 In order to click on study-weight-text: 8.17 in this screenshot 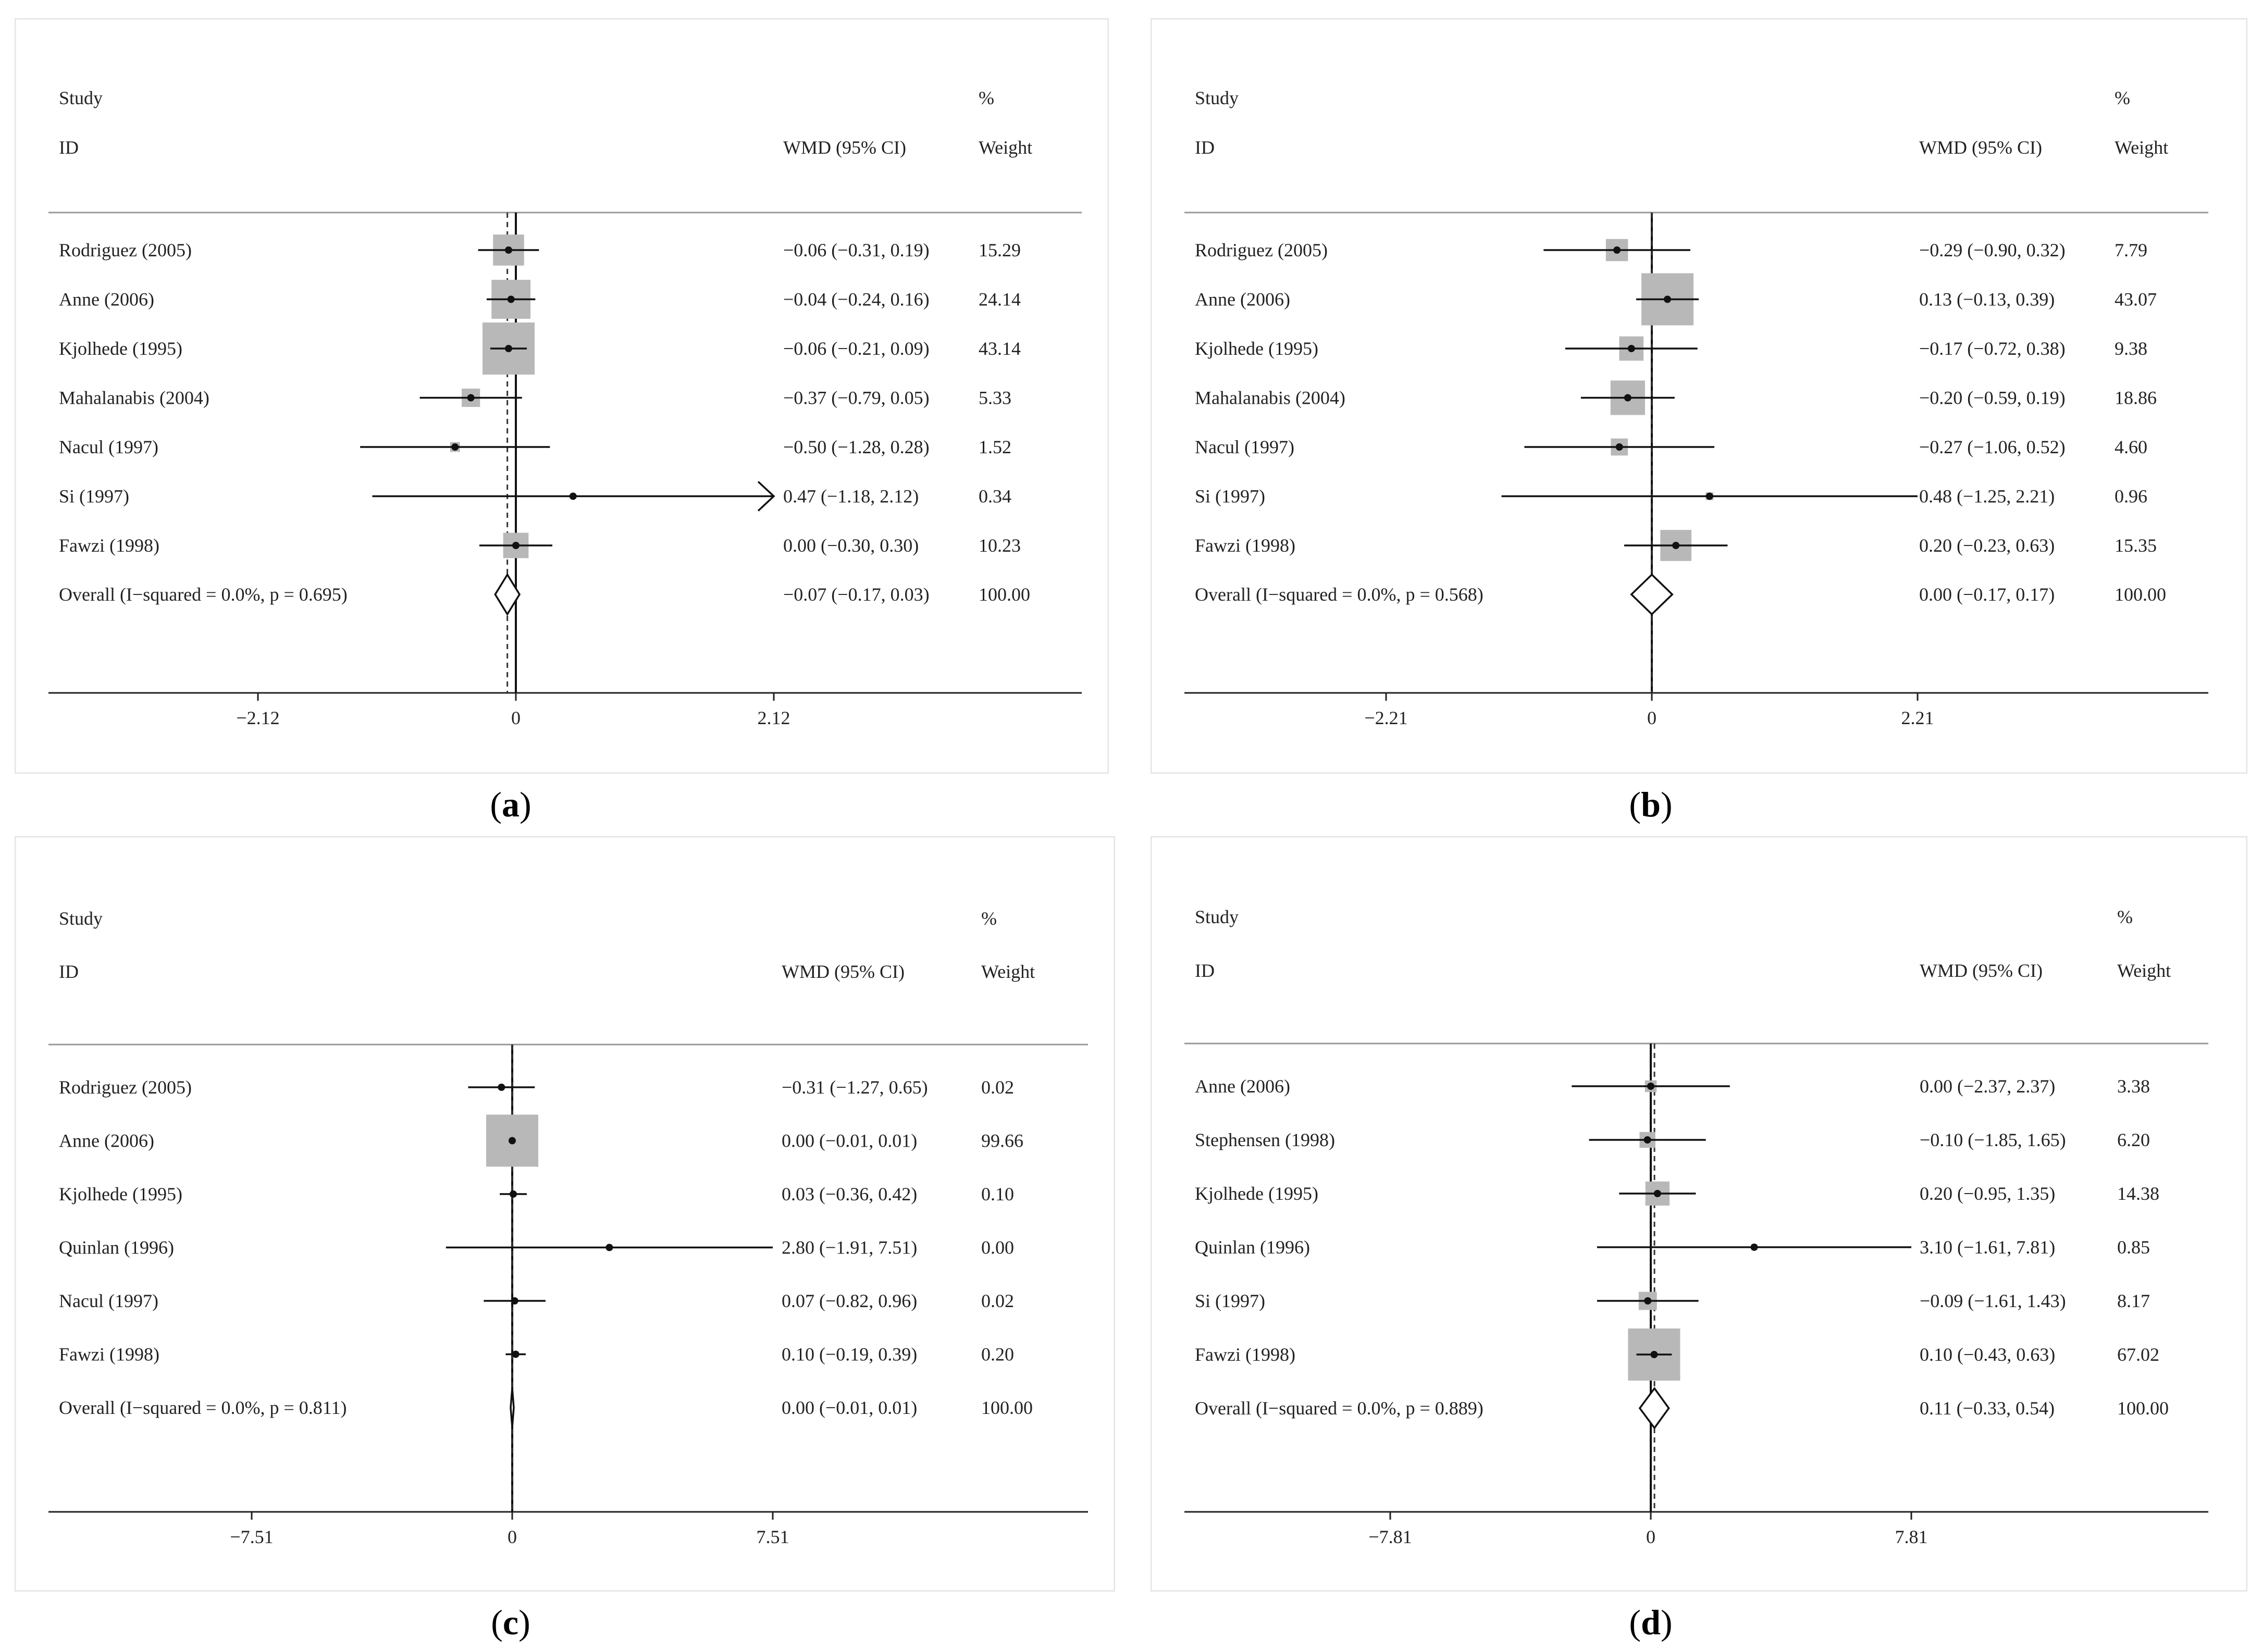, I will do `click(2134, 1300)`.